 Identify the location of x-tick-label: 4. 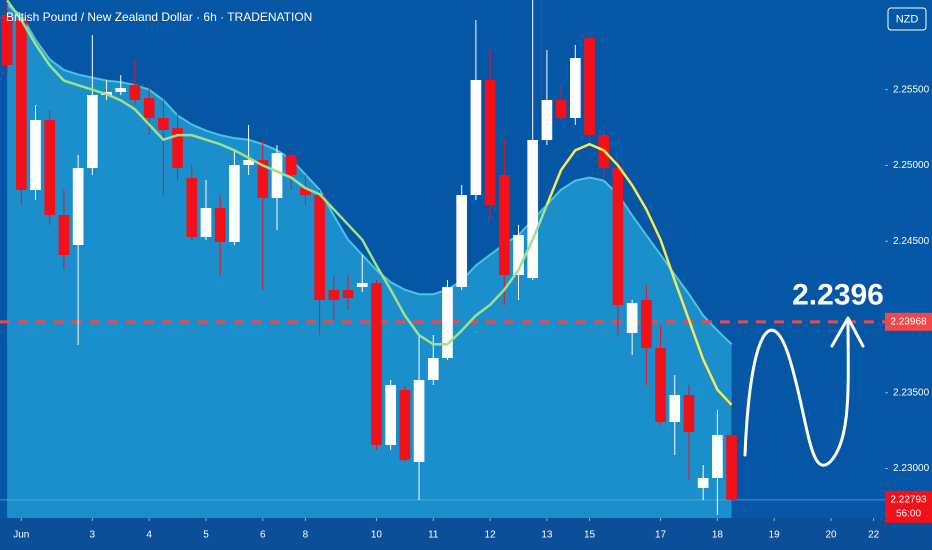
(149, 535).